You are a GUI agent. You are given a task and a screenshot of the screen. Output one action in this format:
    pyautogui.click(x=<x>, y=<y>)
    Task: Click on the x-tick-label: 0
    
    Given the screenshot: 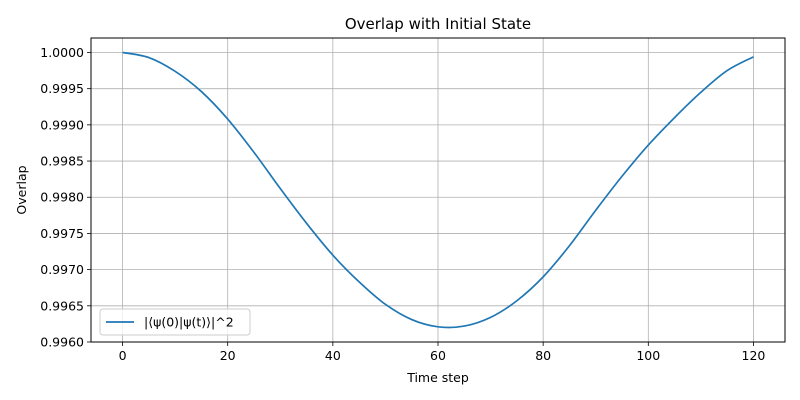 What is the action you would take?
    pyautogui.click(x=123, y=355)
    